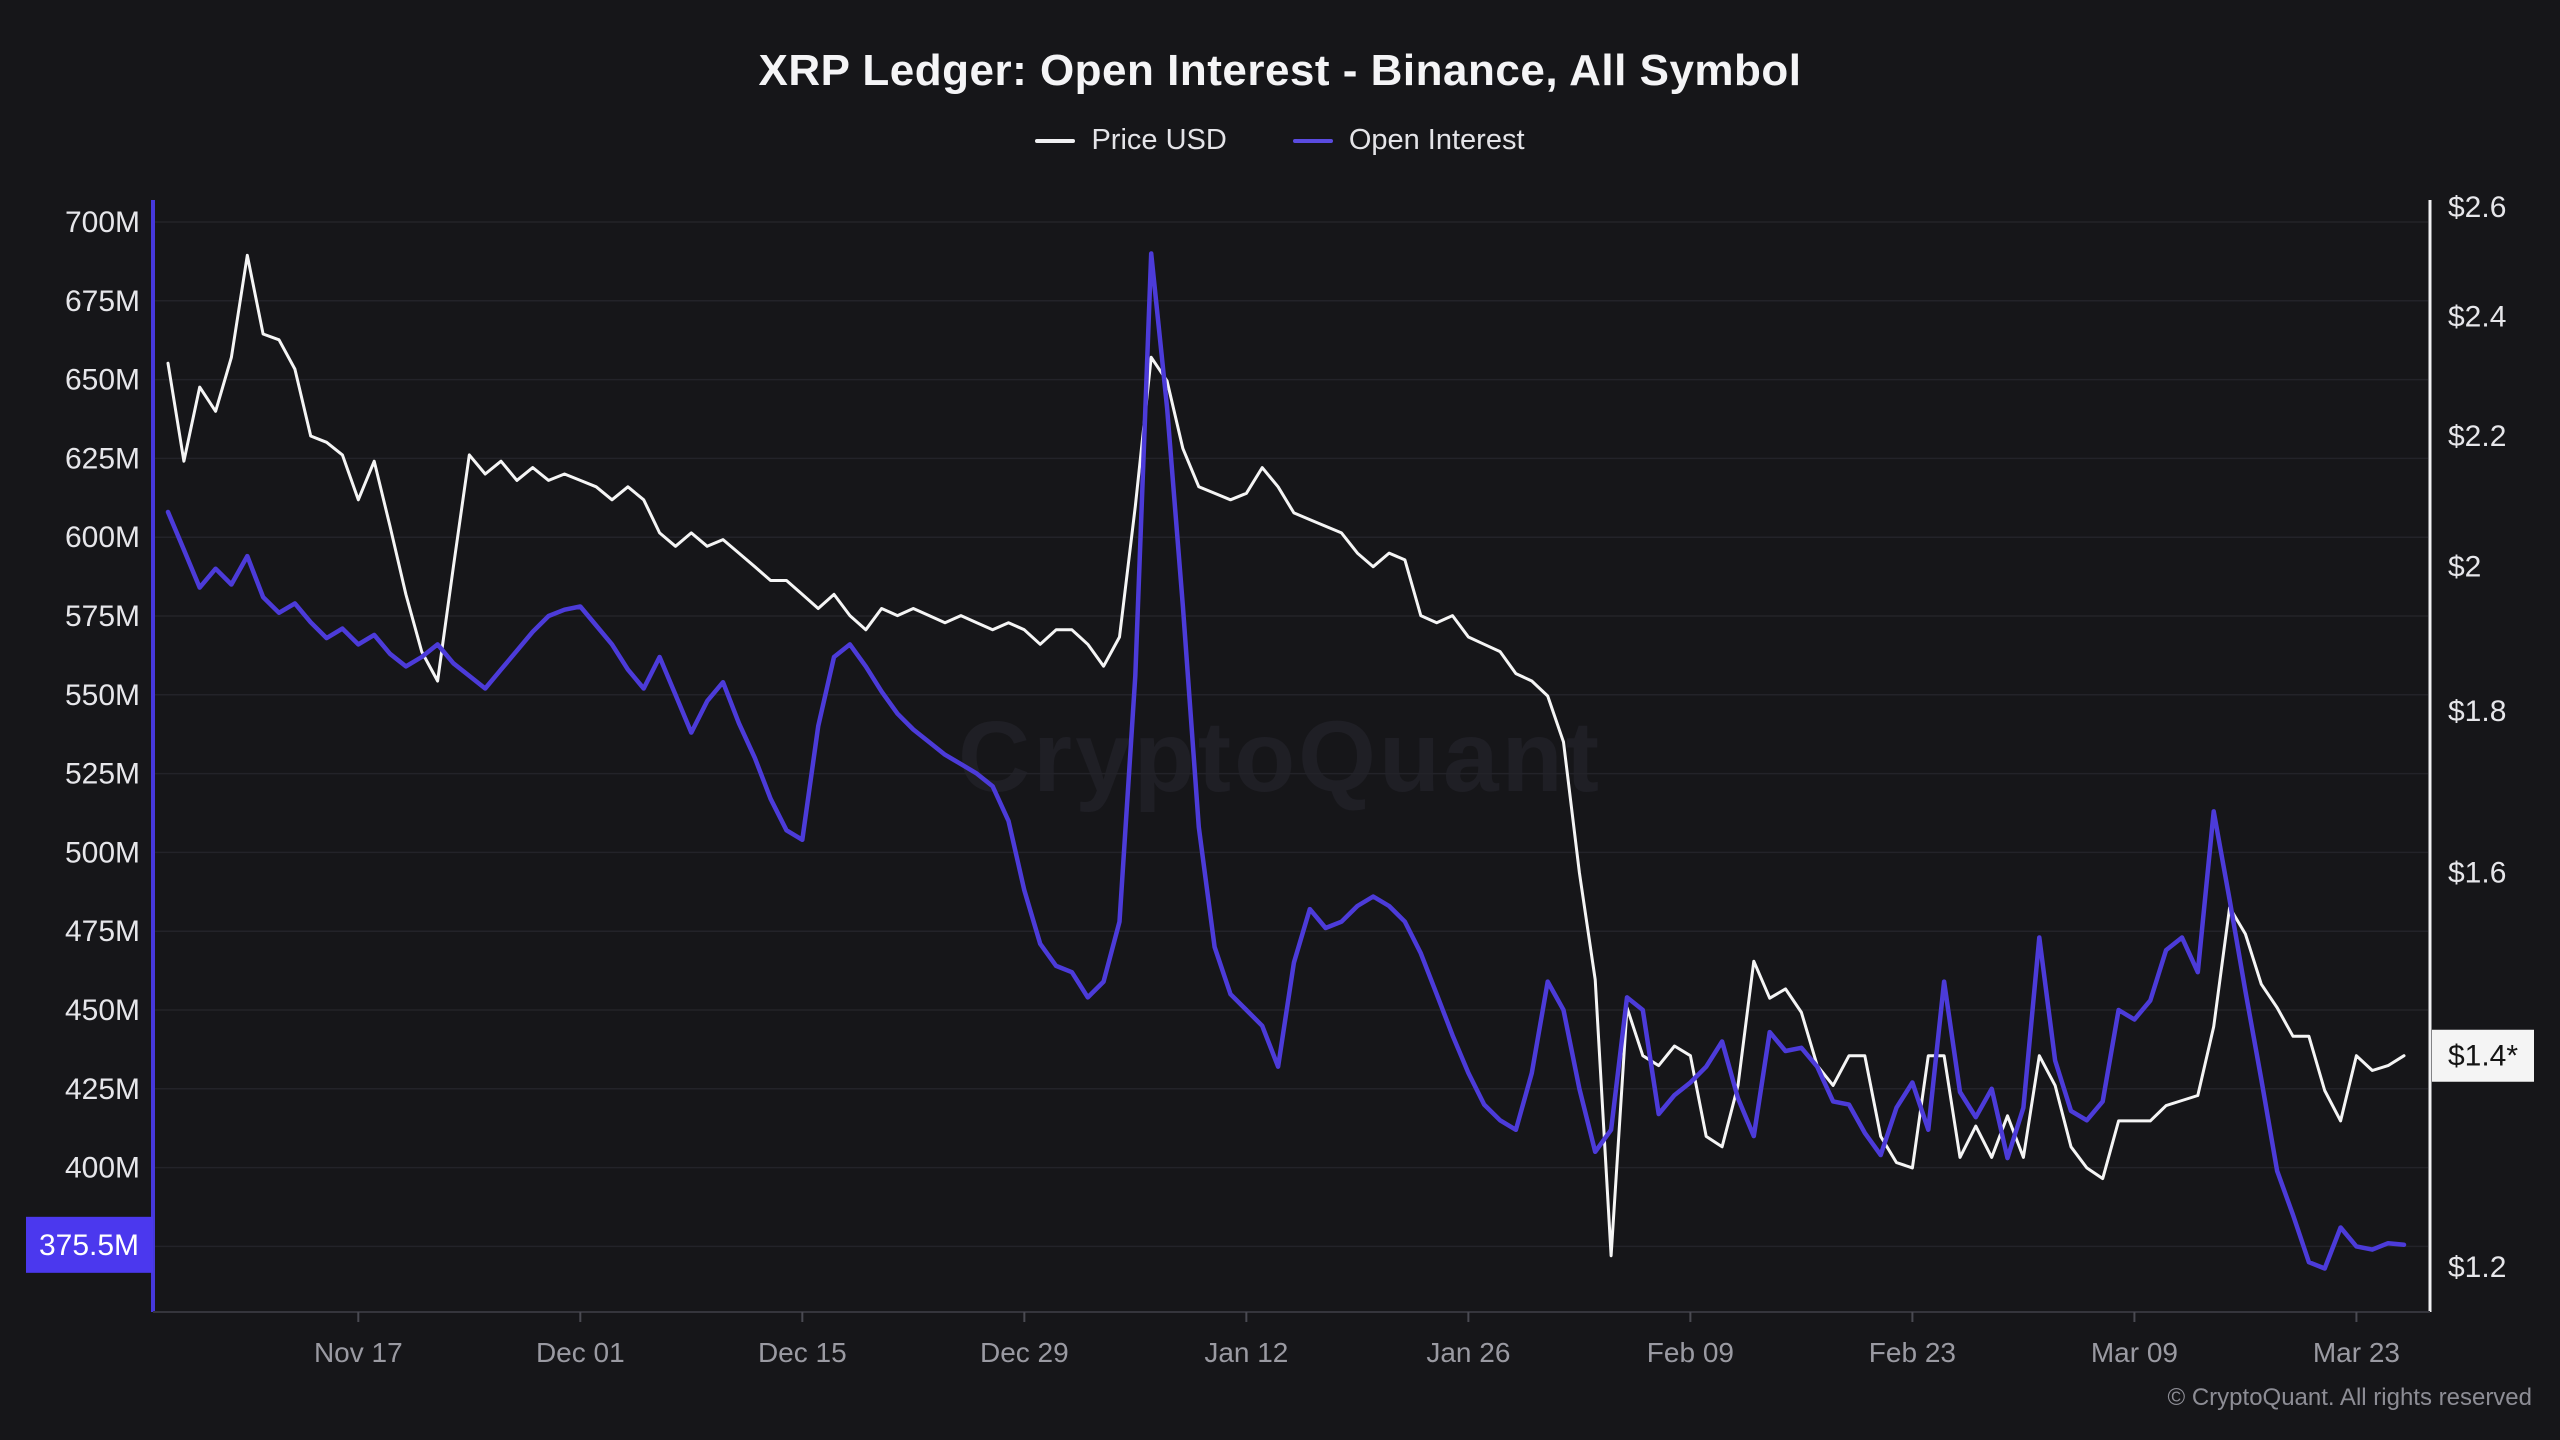 The height and width of the screenshot is (1440, 2560). I want to click on right-axis-tick-label: $2, so click(2464, 567).